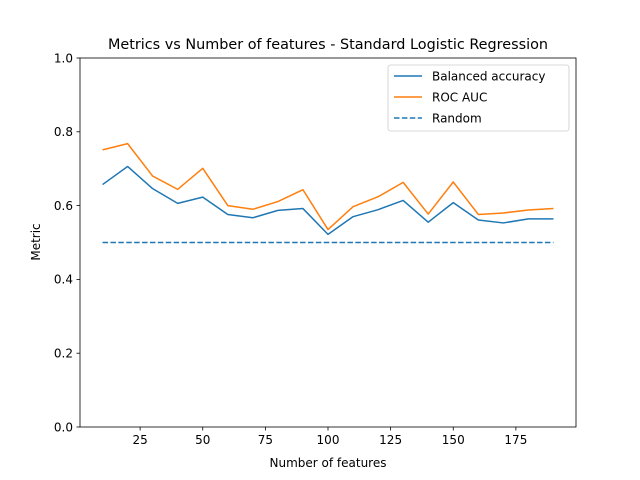 Image resolution: width=640 pixels, height=480 pixels. What do you see at coordinates (63, 58) in the screenshot?
I see `y-tick-label: 1.0` at bounding box center [63, 58].